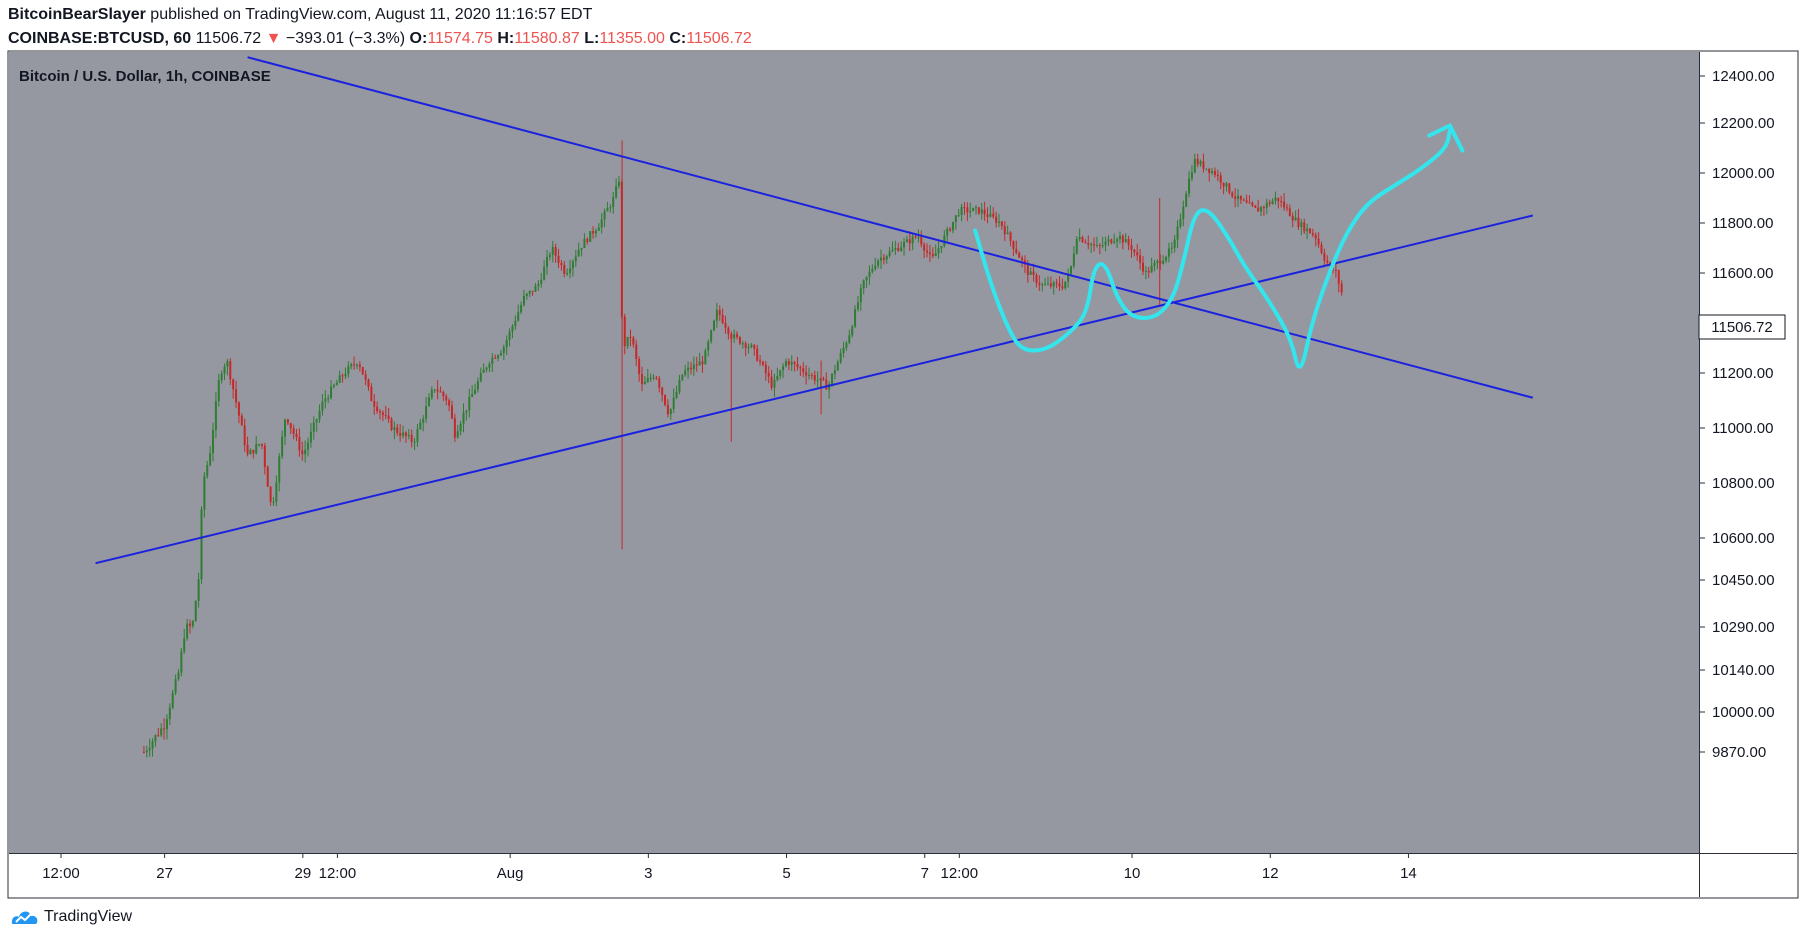 The height and width of the screenshot is (943, 1805). I want to click on x-tick-label: 29, so click(303, 873).